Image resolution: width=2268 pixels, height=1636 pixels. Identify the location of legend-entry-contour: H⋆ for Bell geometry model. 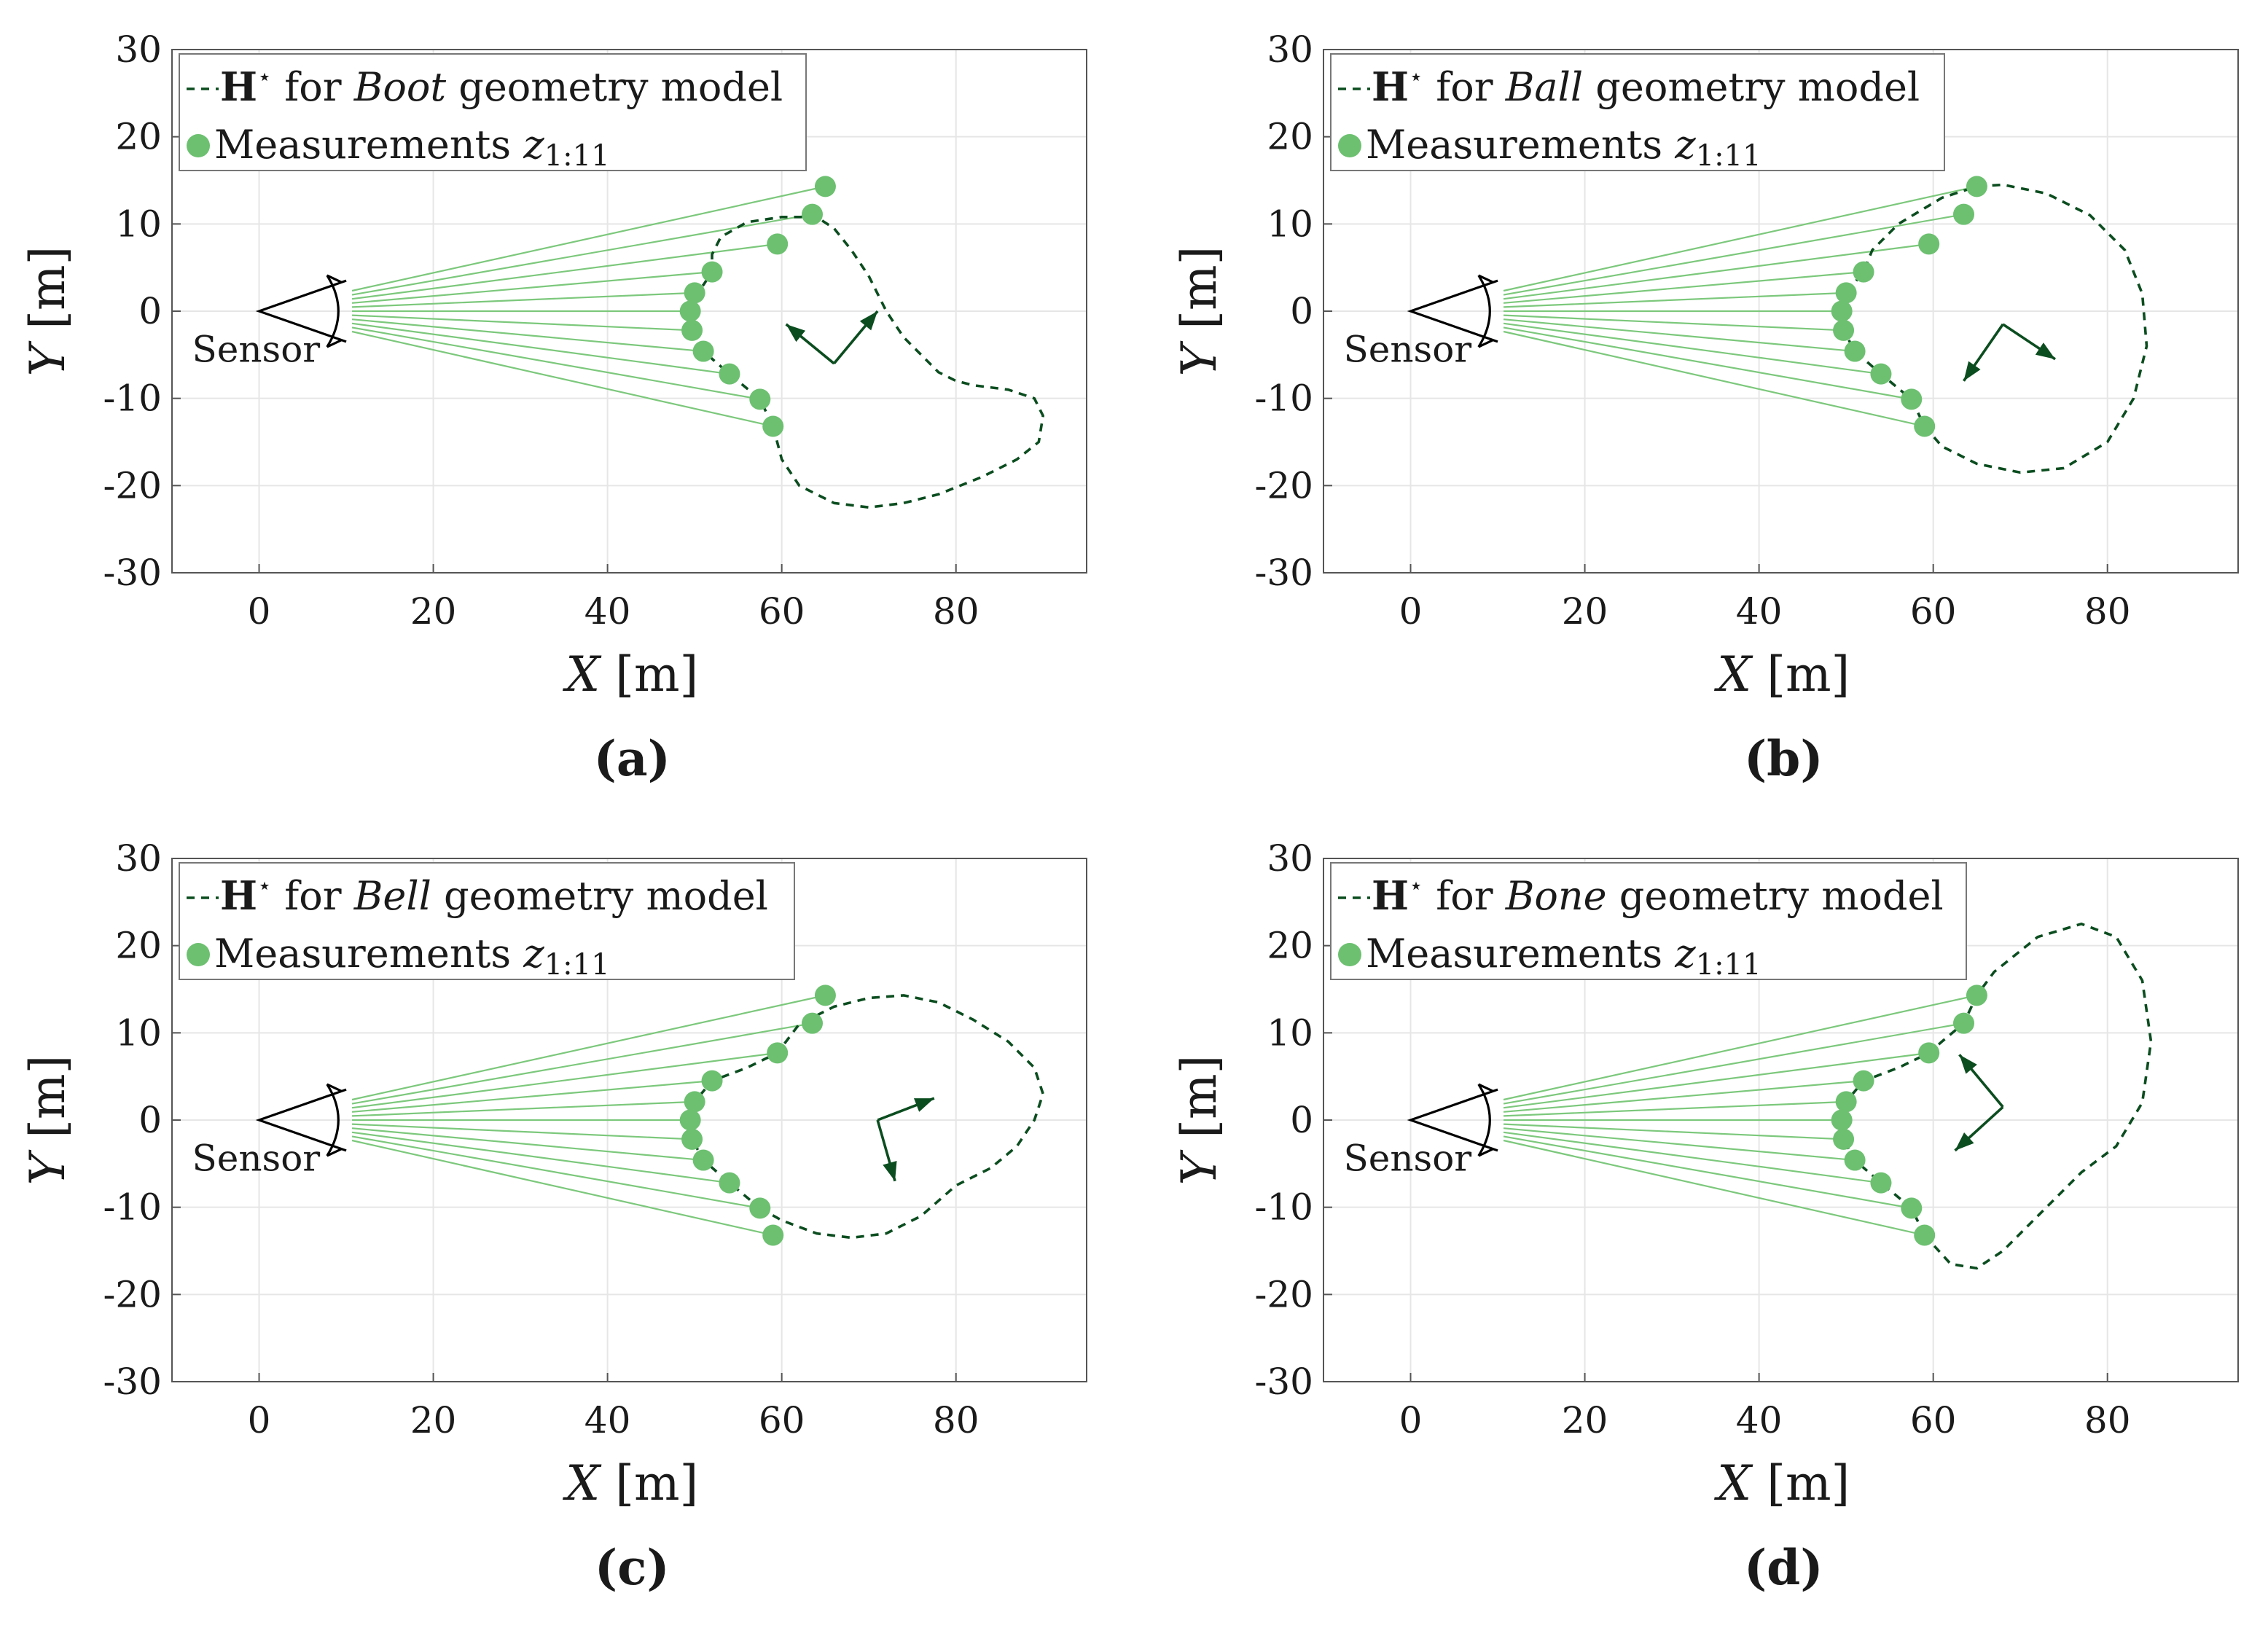
(494, 895).